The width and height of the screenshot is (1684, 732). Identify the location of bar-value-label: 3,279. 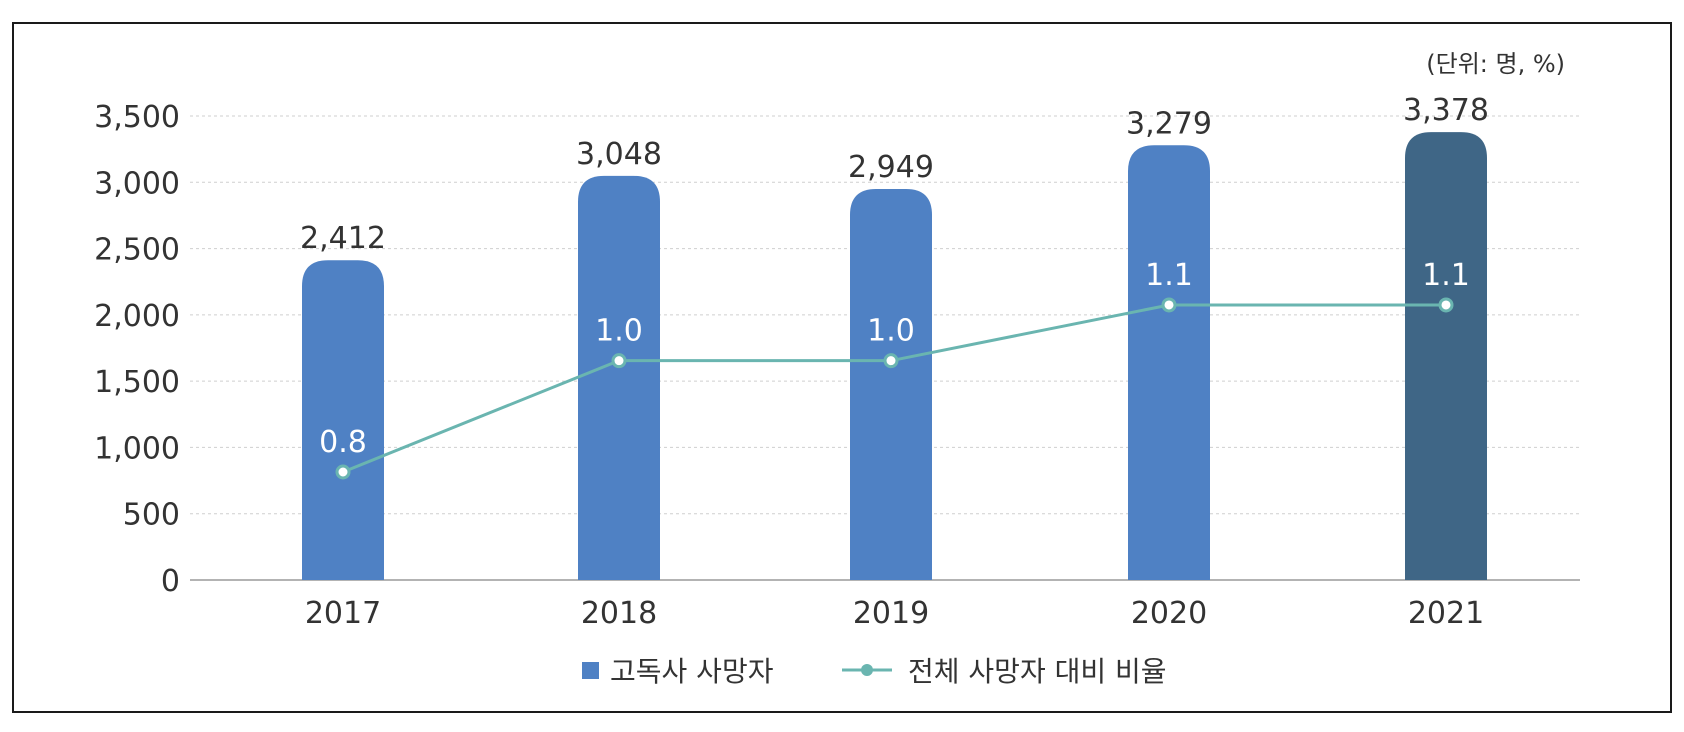
(1169, 123).